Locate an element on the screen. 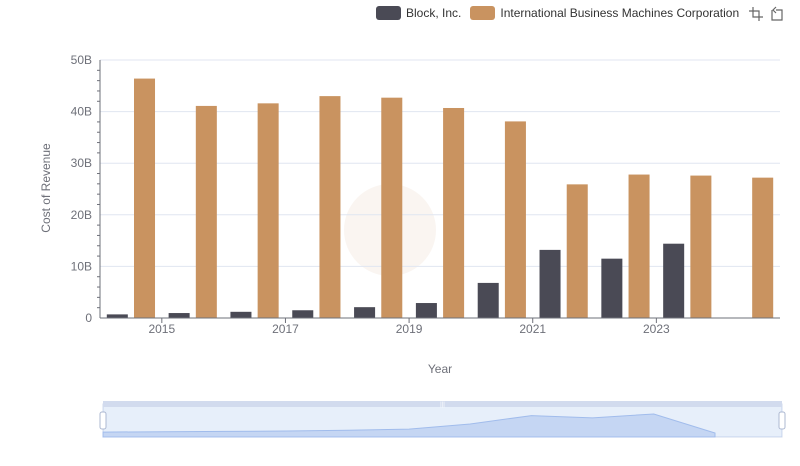  slider-preview-area is located at coordinates (409, 425).